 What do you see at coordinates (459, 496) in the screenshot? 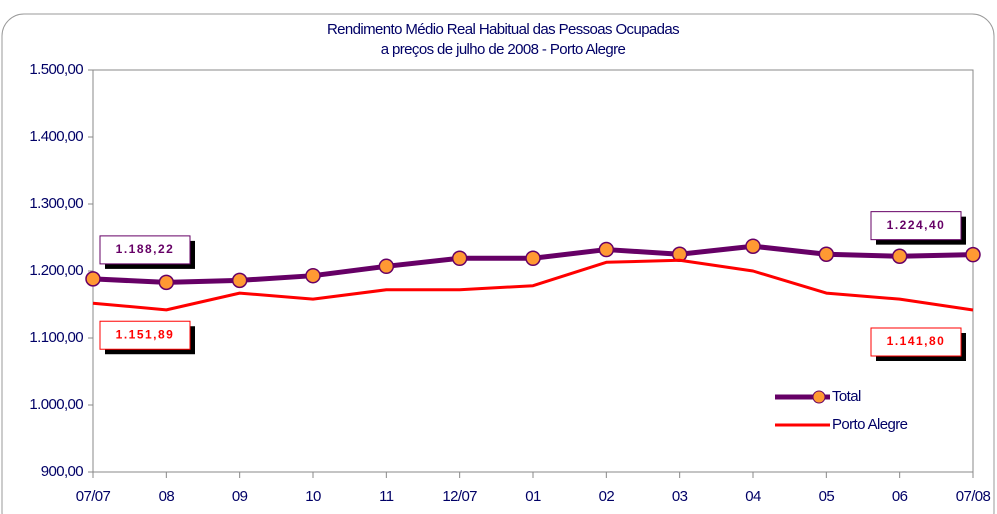
I see `x-tick-label: 12/07` at bounding box center [459, 496].